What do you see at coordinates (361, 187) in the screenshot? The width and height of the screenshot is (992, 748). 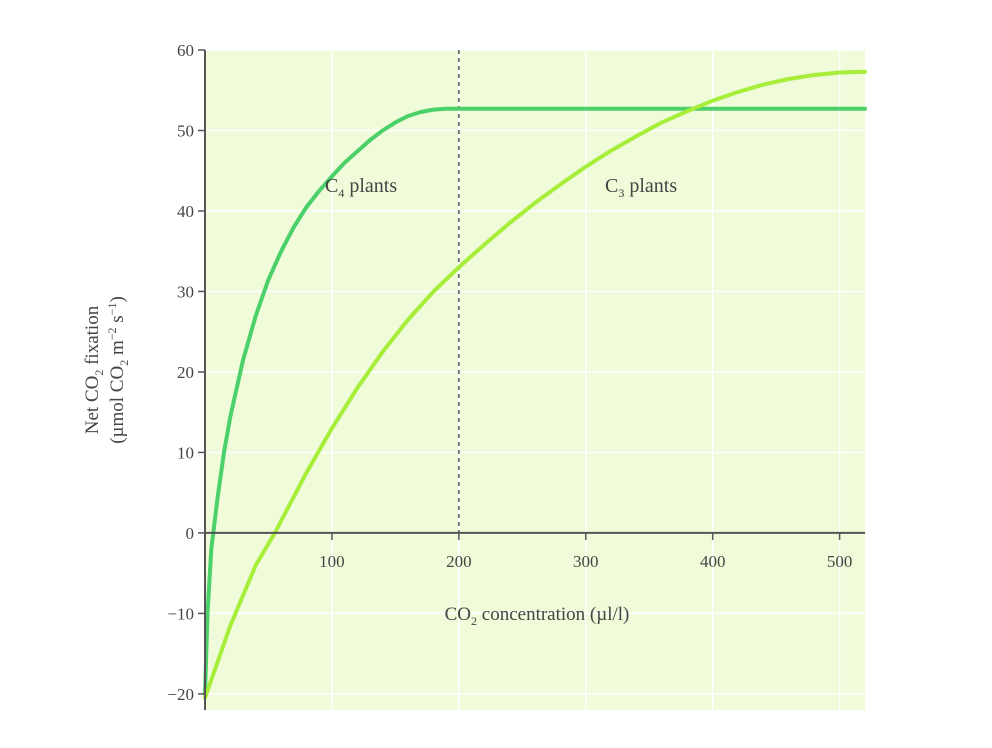 I see `series-label-c4: C4 plants` at bounding box center [361, 187].